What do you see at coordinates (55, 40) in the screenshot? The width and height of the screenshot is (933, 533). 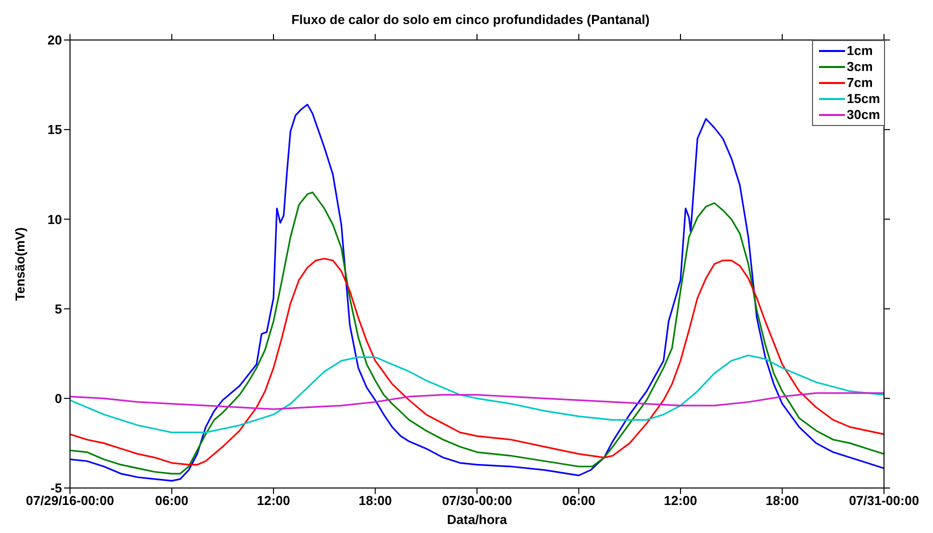 I see `y-tick-label: 20` at bounding box center [55, 40].